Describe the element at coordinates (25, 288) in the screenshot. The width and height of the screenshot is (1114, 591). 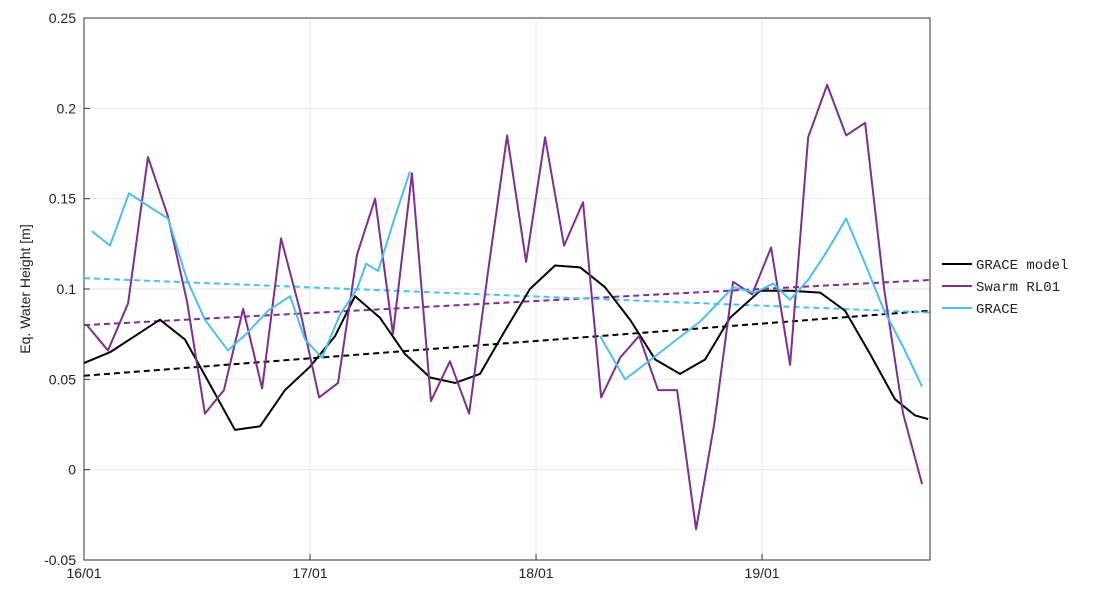
I see `y-axis-label: Eq. Water Height [m]` at that location.